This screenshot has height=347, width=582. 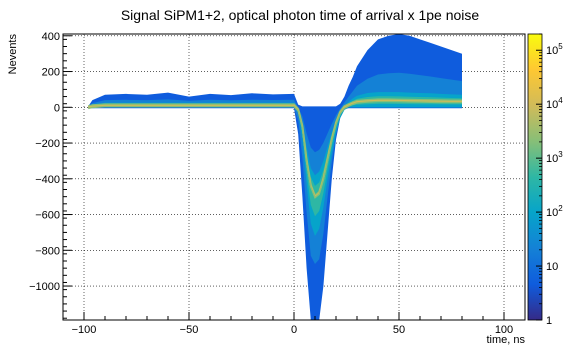 What do you see at coordinates (51, 37) in the screenshot?
I see `y-tick-label: 400` at bounding box center [51, 37].